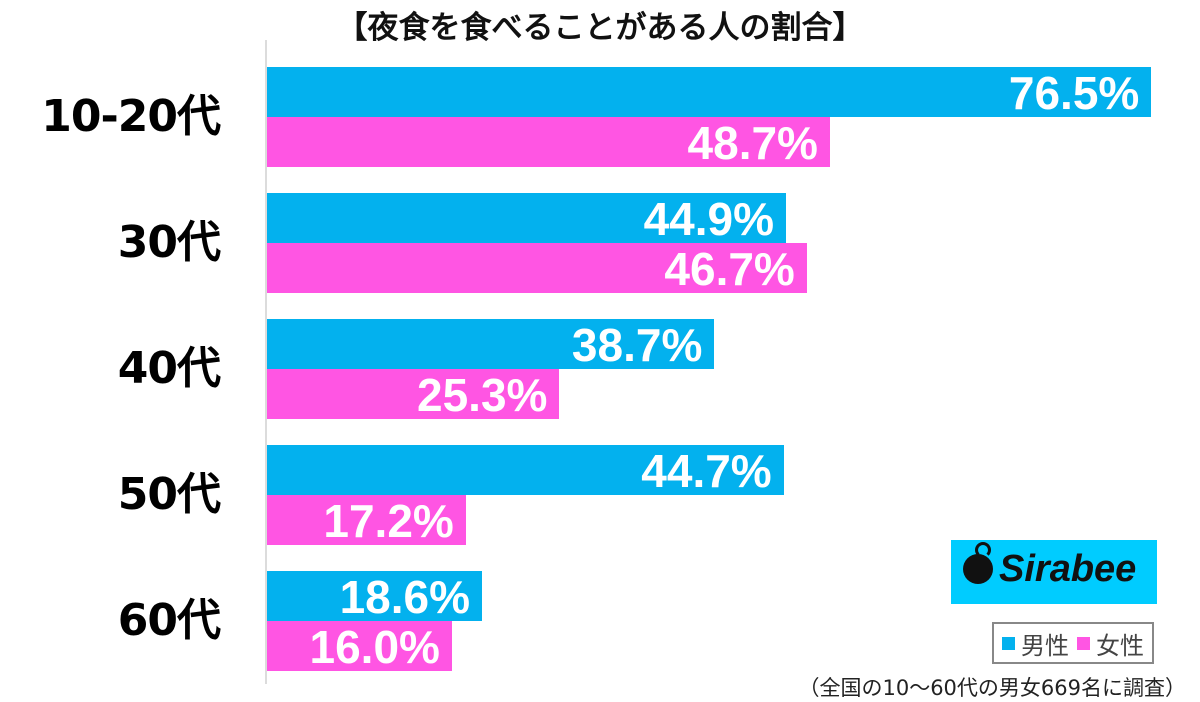 This screenshot has height=702, width=1200. Describe the element at coordinates (413, 395) in the screenshot. I see `bar-female: 25.3%` at that location.